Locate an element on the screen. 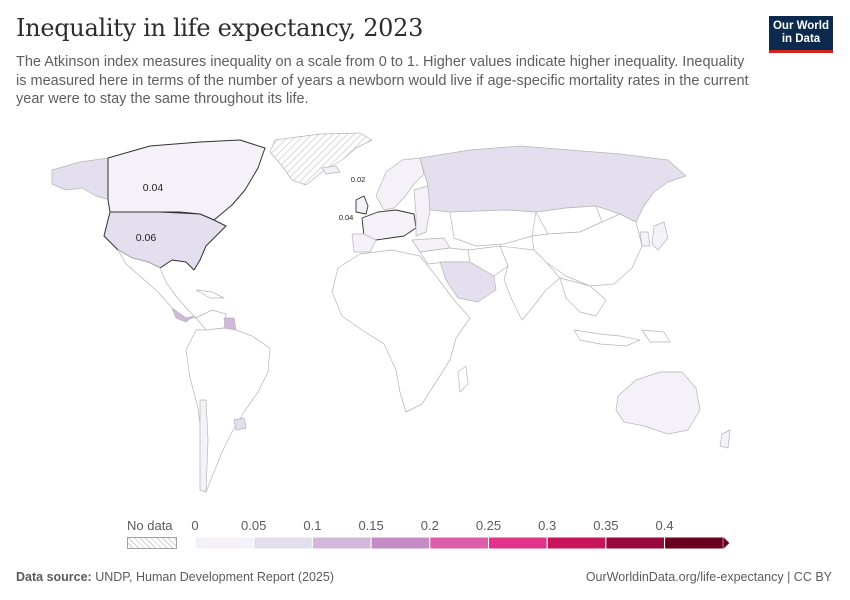 The height and width of the screenshot is (600, 850). iberia-region is located at coordinates (364, 243).